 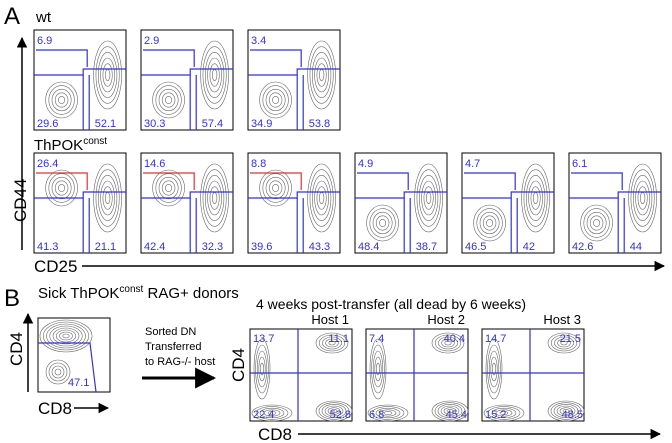 What do you see at coordinates (151, 41) in the screenshot?
I see `quadrant-value: 2.9` at bounding box center [151, 41].